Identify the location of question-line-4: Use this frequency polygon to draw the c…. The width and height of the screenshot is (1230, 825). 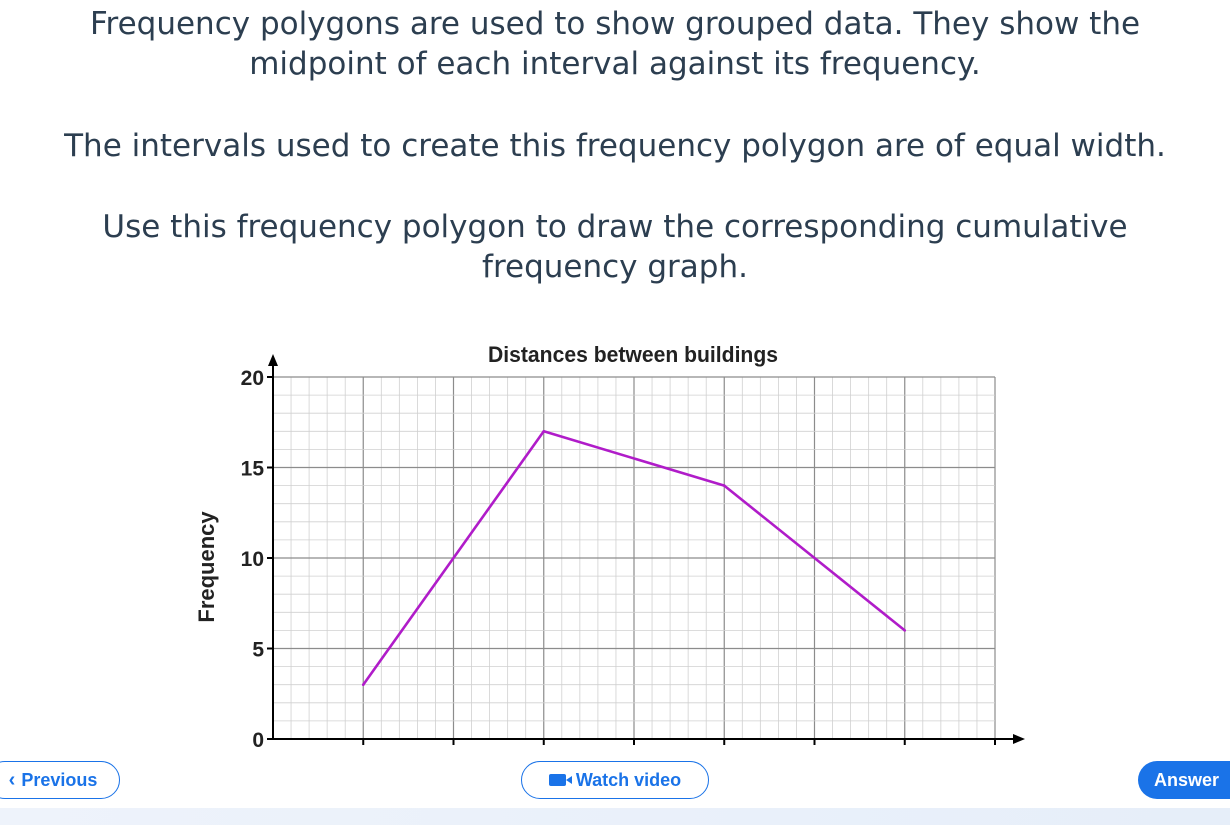
(615, 227).